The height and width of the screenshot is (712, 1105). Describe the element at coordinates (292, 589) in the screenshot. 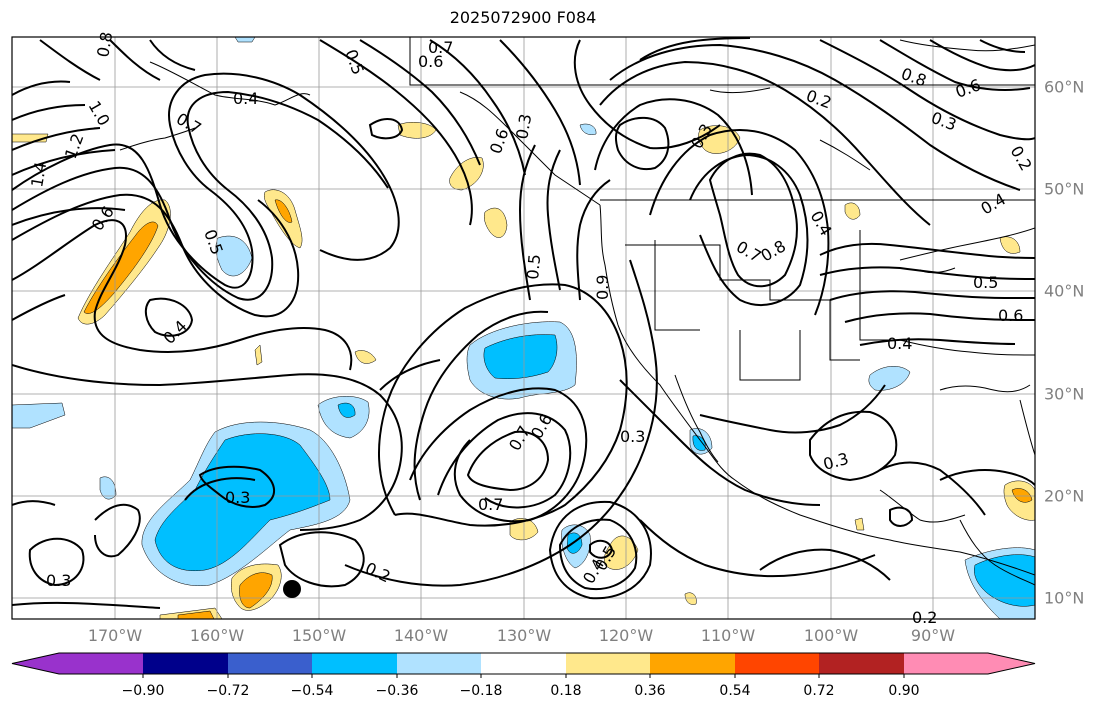

I see `storm-center-marker` at that location.